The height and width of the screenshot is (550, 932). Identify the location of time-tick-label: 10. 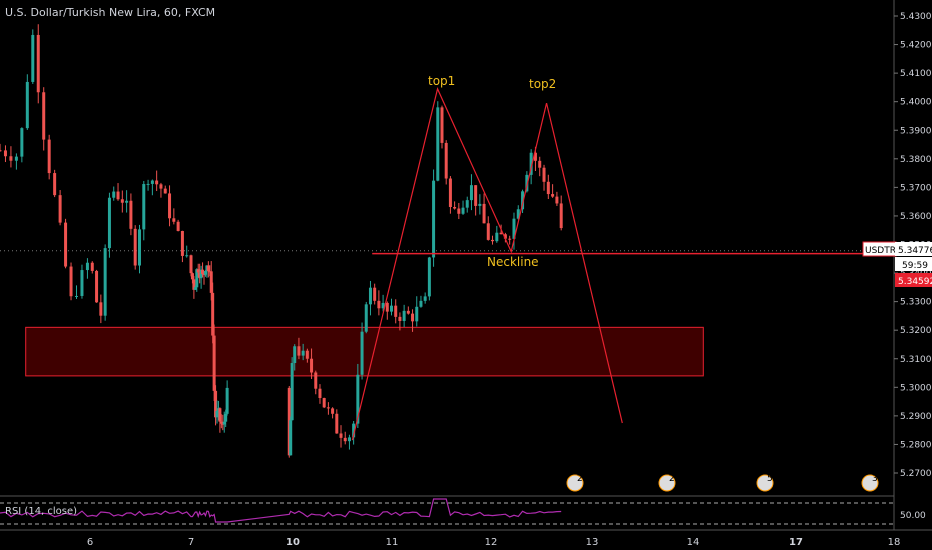
(293, 542).